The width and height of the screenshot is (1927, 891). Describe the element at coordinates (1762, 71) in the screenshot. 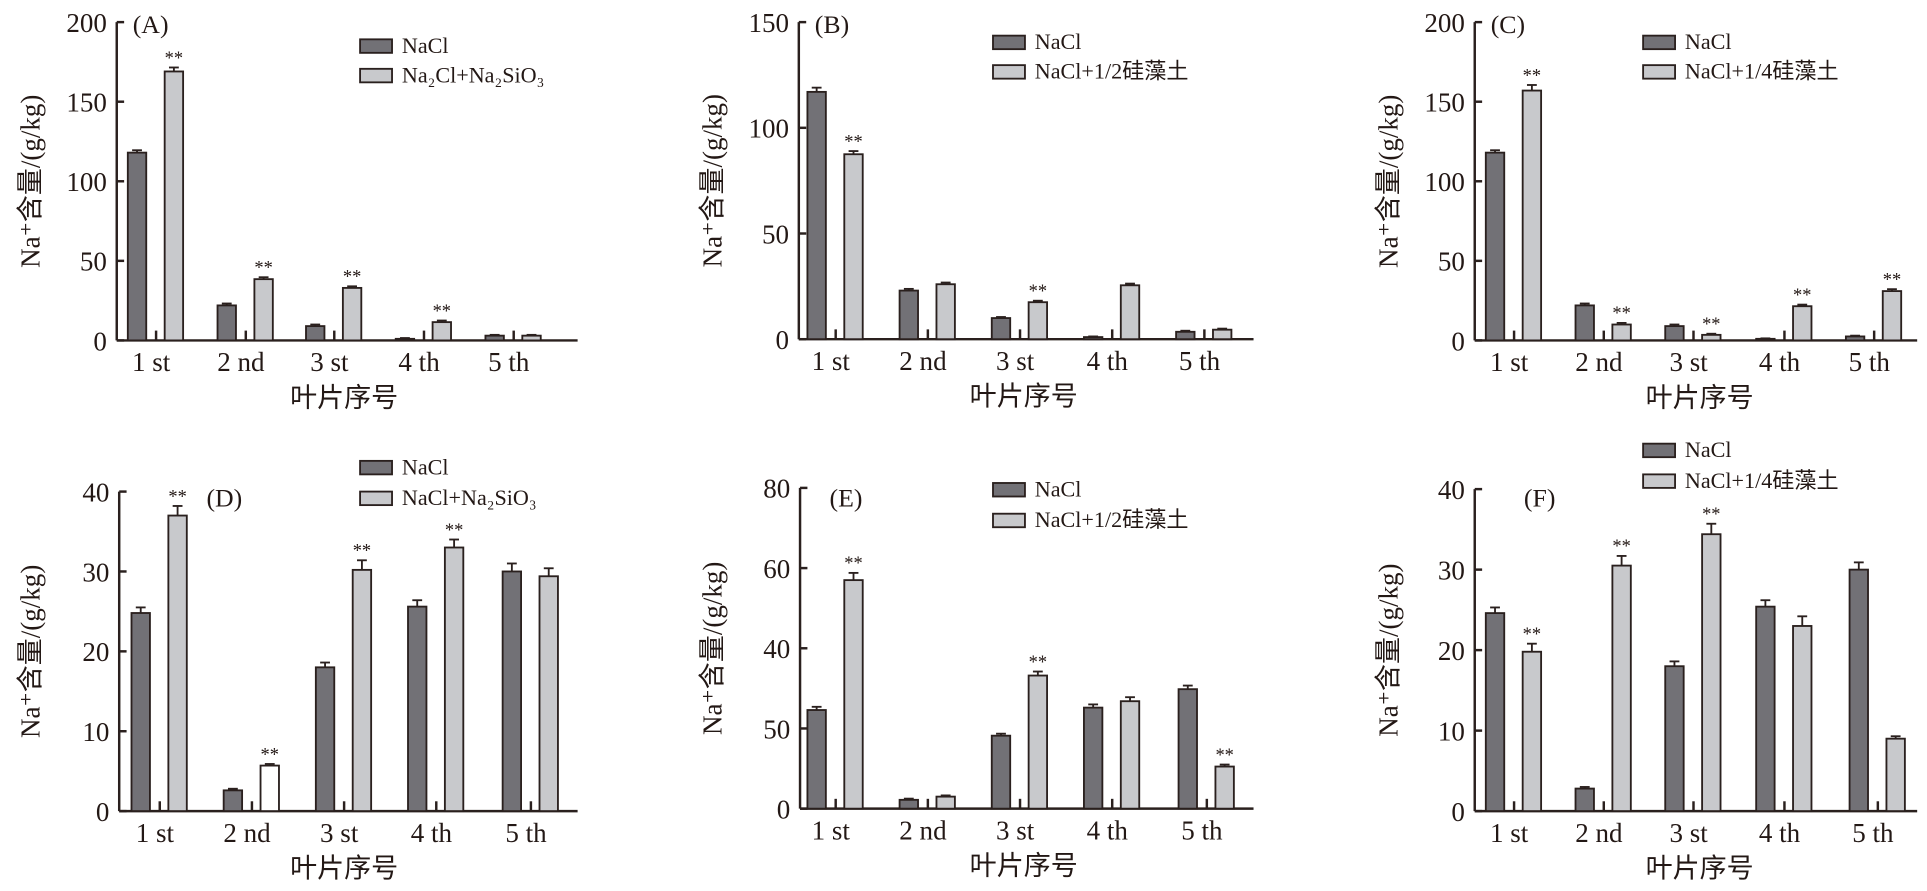

I see `legend-label: NaCl+1/4硅藻土` at that location.